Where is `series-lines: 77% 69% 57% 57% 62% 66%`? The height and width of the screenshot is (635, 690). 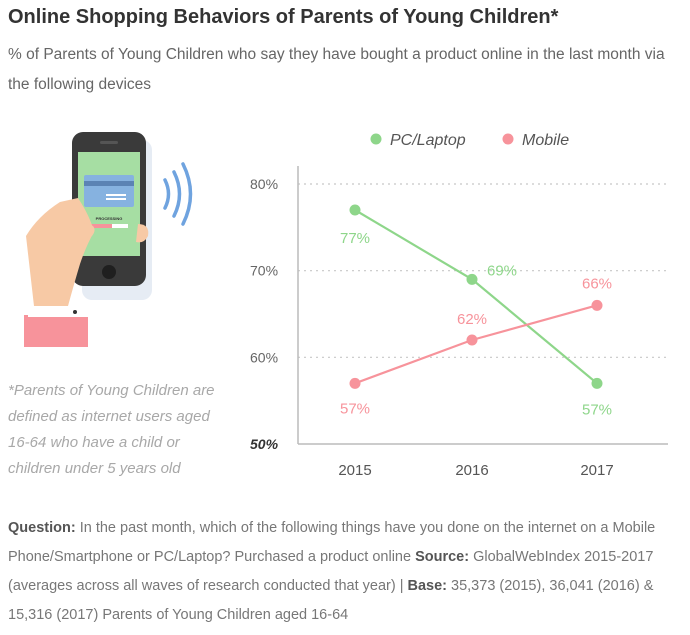
series-lines: 77% 69% 57% 57% 62% 66% is located at coordinates (476, 311).